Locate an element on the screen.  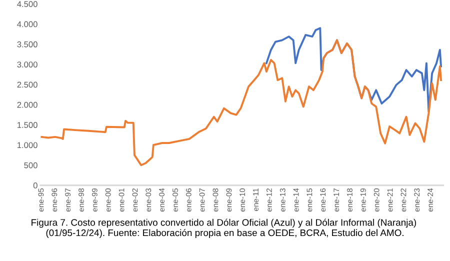
y-tick-label: 4.500 is located at coordinates (27, 4).